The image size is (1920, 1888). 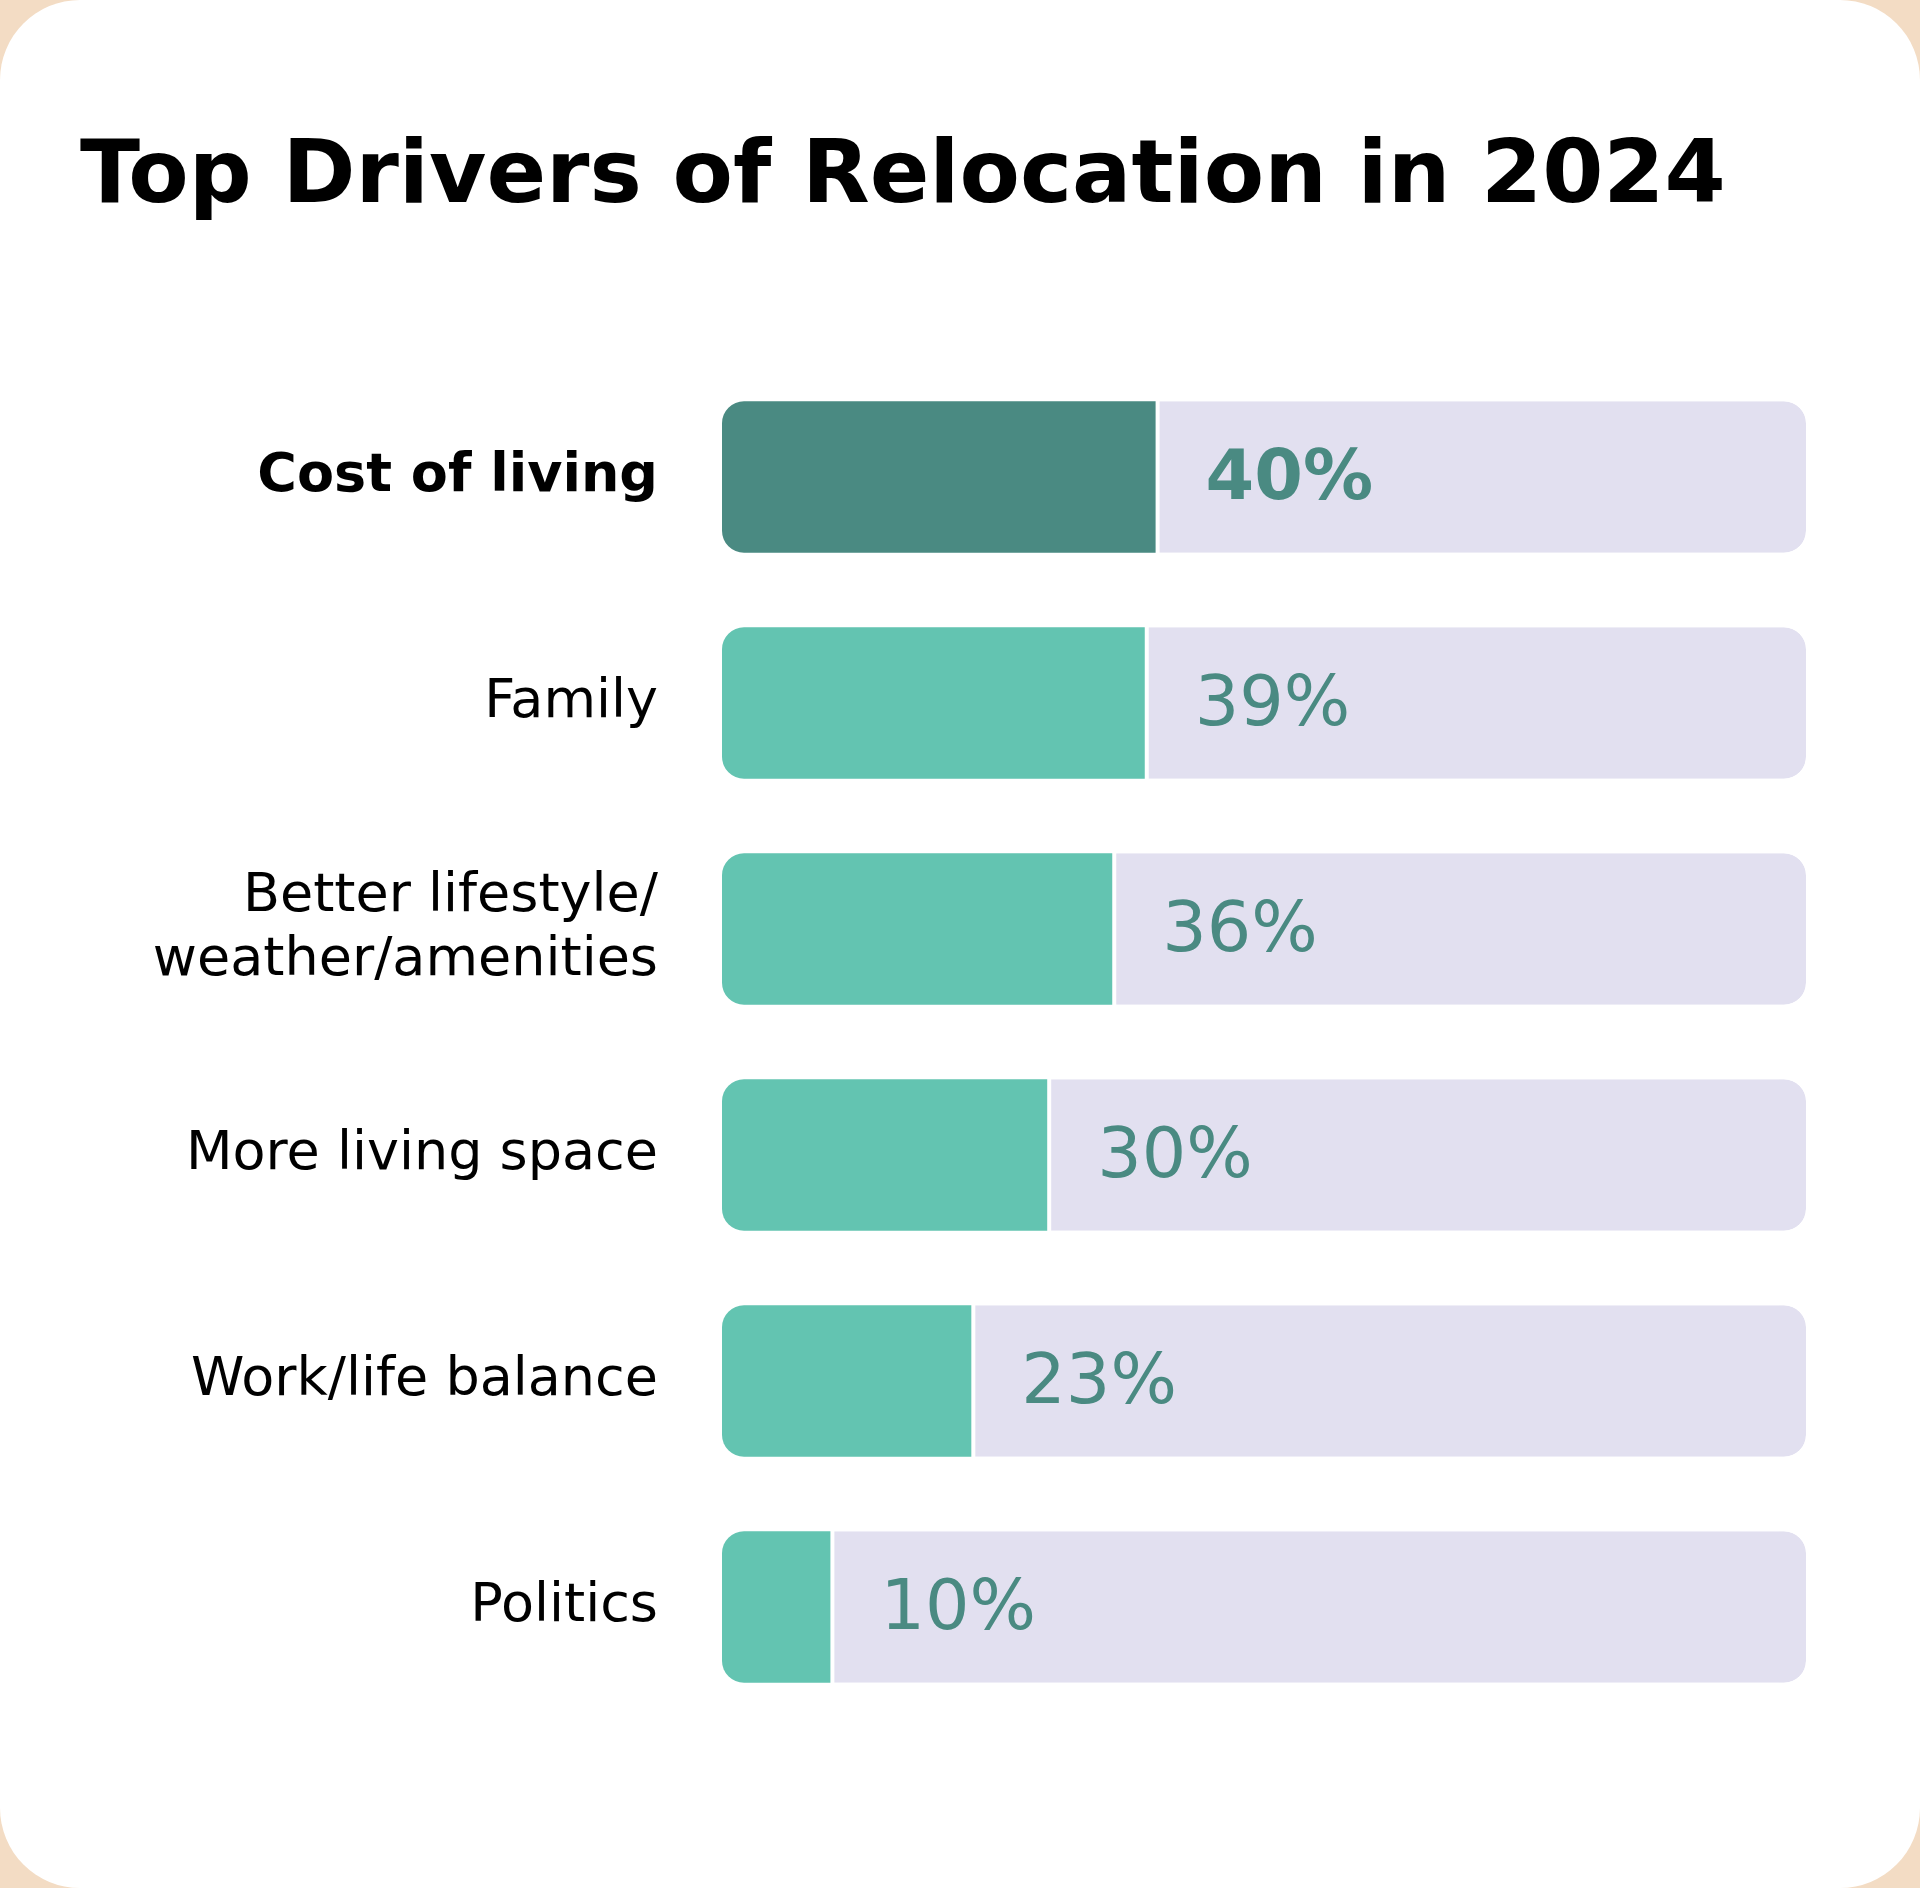 I want to click on data-label: 10%, so click(x=958, y=1605).